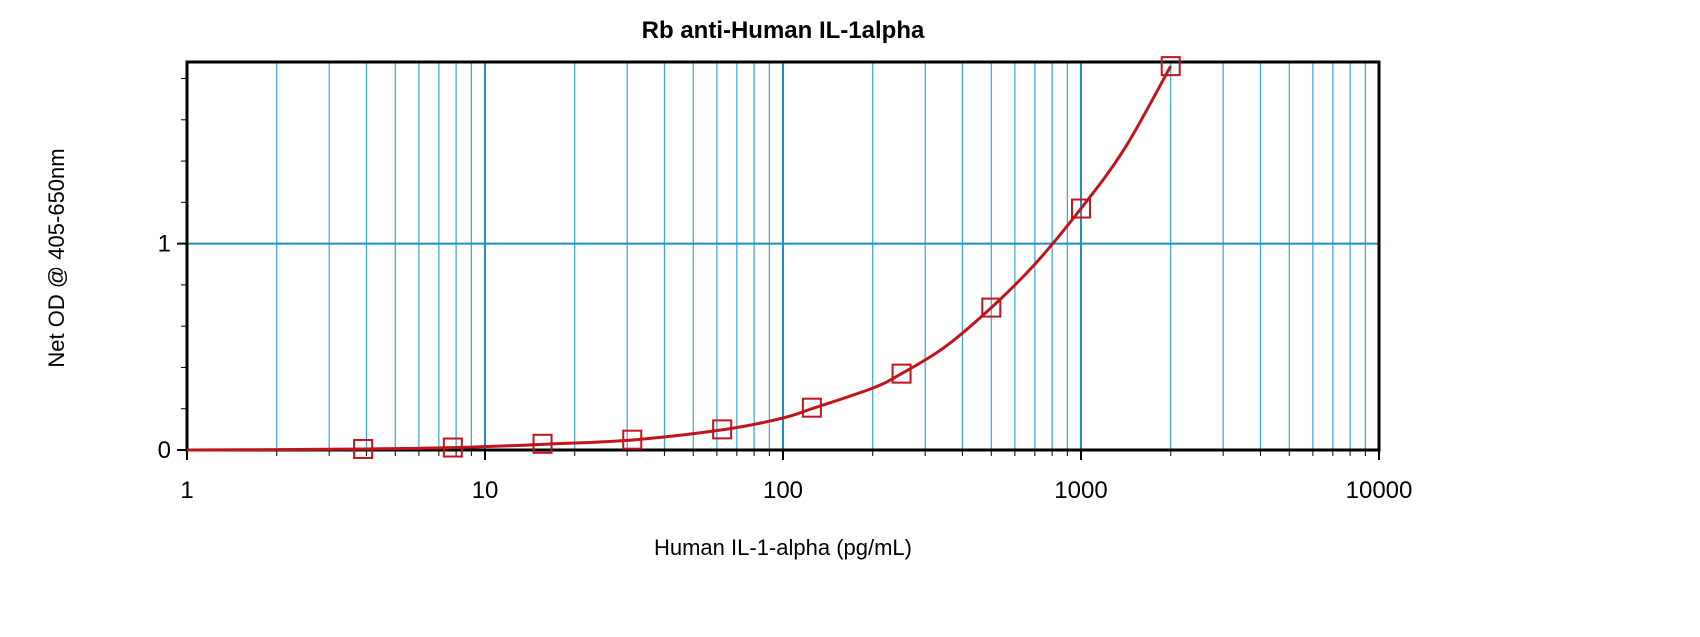 This screenshot has height=637, width=1700. I want to click on x-tick-label: 1000, so click(1080, 490).